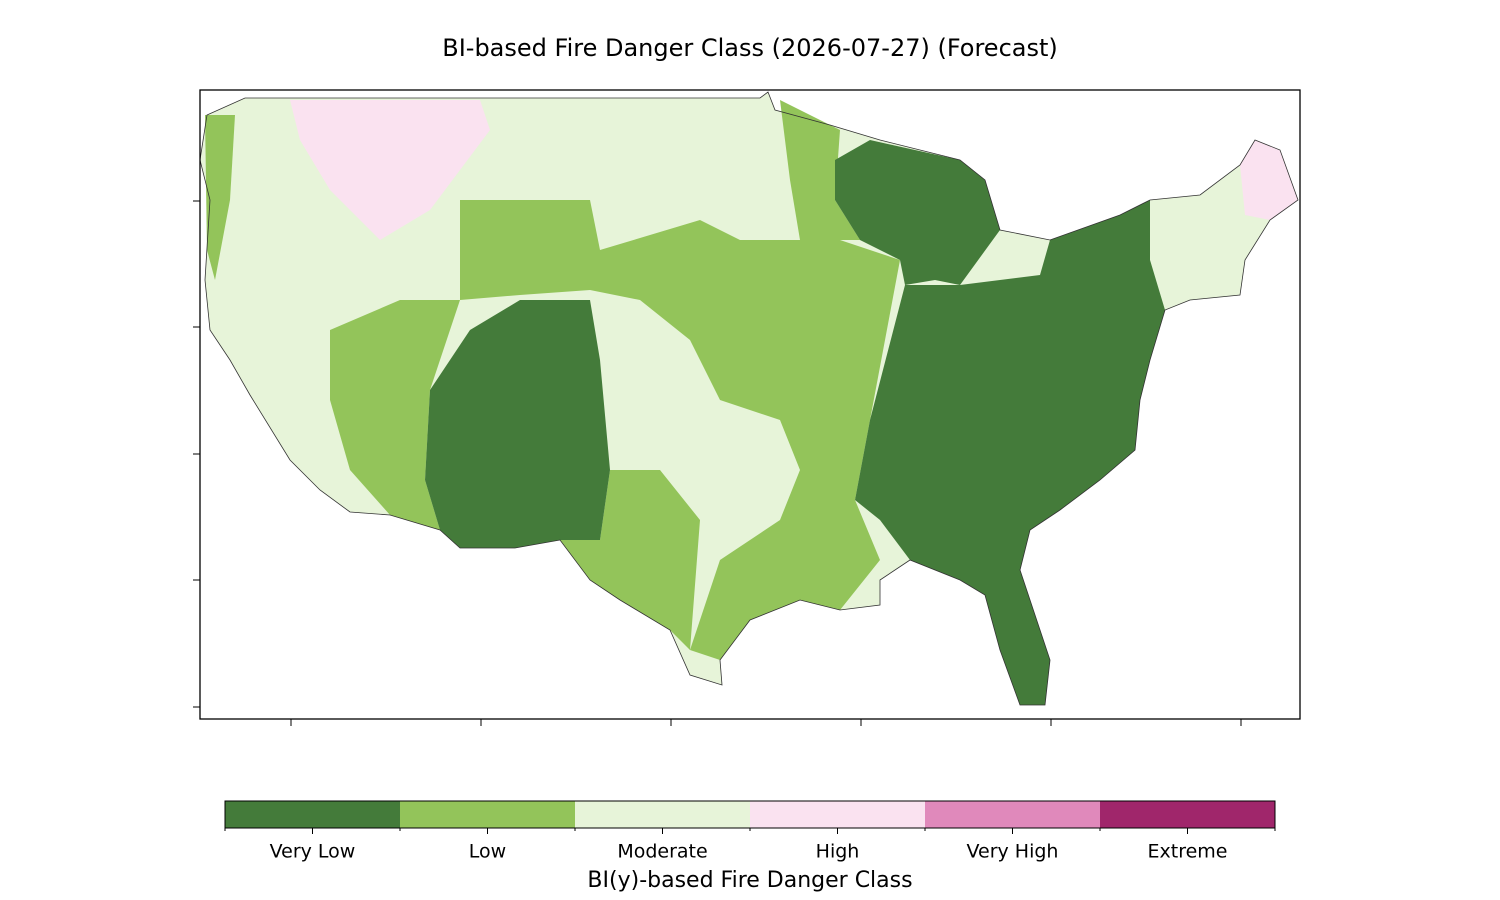 This screenshot has height=900, width=1500. I want to click on legend-entry: Low, so click(487, 852).